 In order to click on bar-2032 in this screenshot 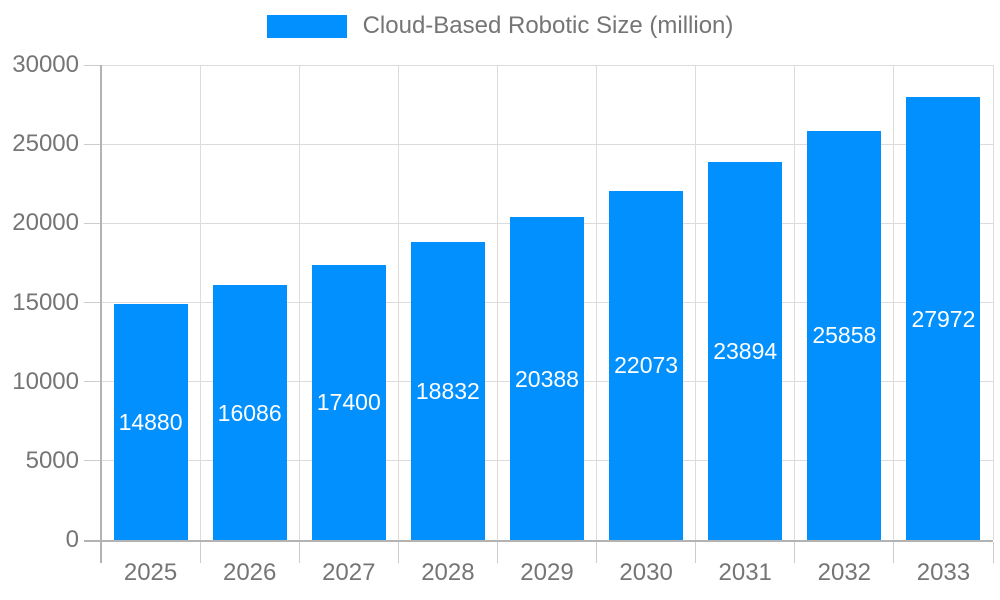, I will do `click(844, 335)`.